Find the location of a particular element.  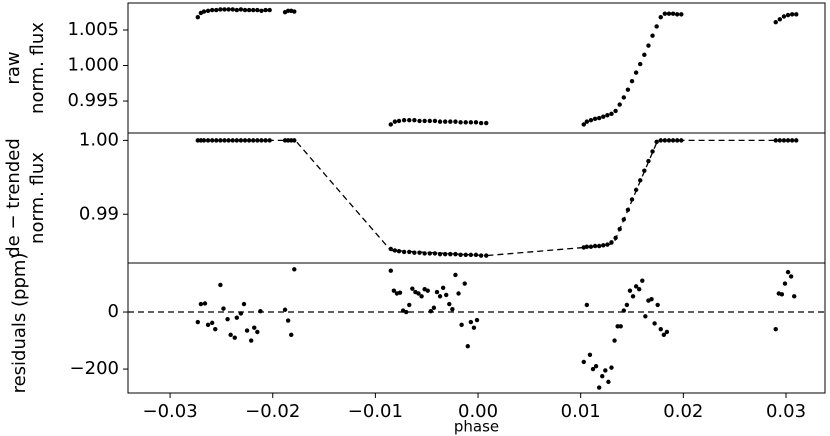

x-tick-label: 0.03 is located at coordinates (786, 411).